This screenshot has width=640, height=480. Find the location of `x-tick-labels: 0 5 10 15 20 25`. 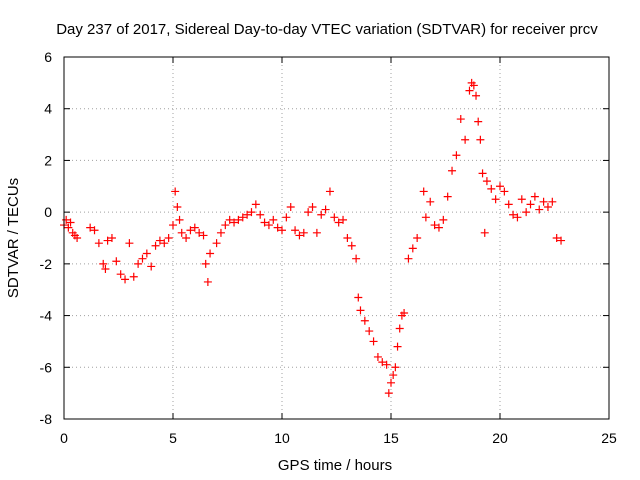

x-tick-labels: 0 5 10 15 20 25 is located at coordinates (338, 438).